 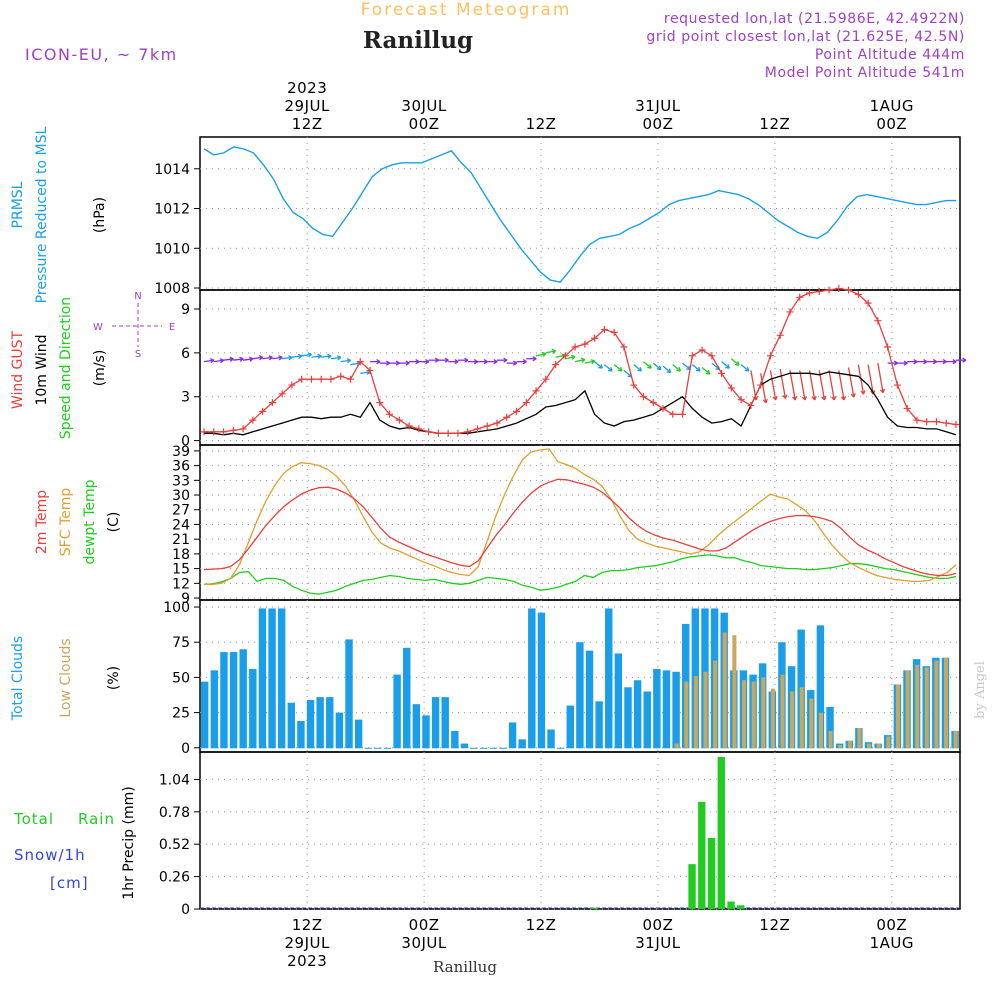 I want to click on temp-label-3: dewpt Temp, so click(x=90, y=521).